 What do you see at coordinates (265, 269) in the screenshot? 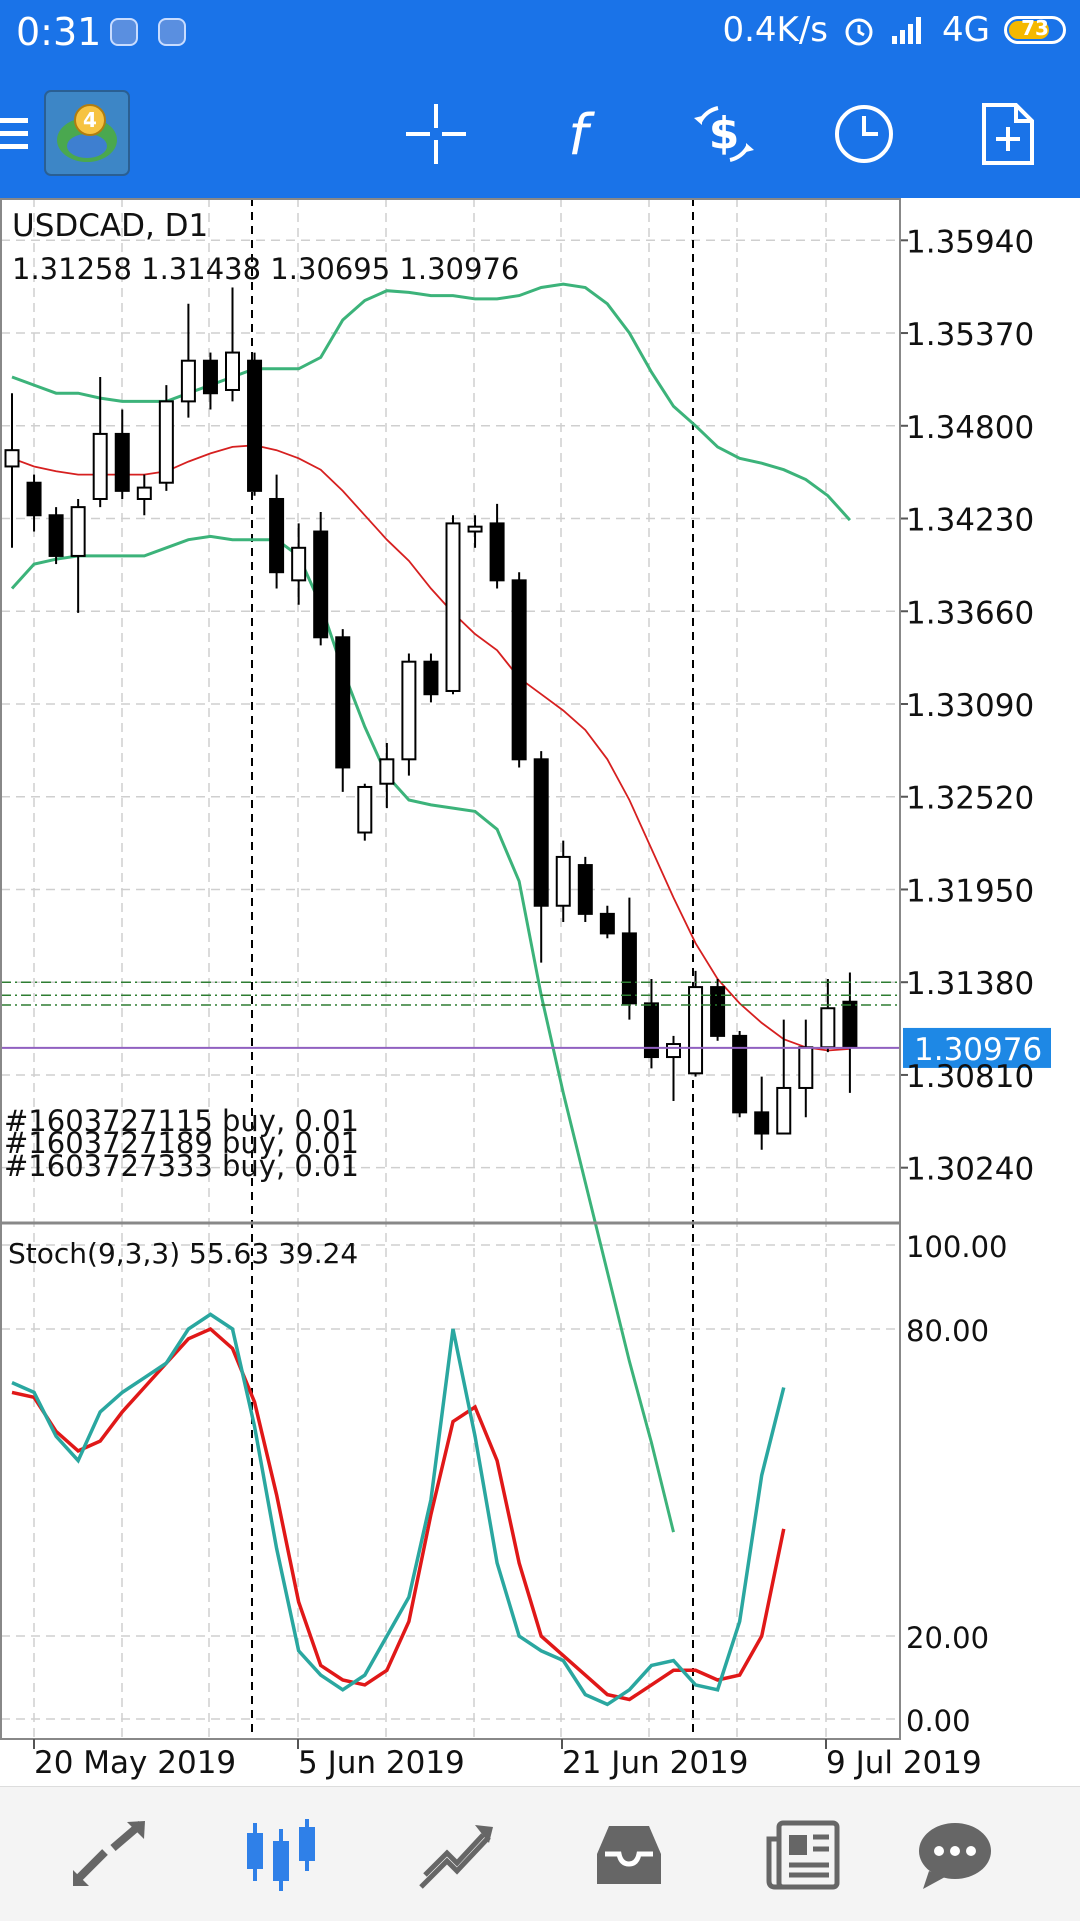
I see `ohlc-label: 1.31258 1.31438 1.30695 1.30976` at bounding box center [265, 269].